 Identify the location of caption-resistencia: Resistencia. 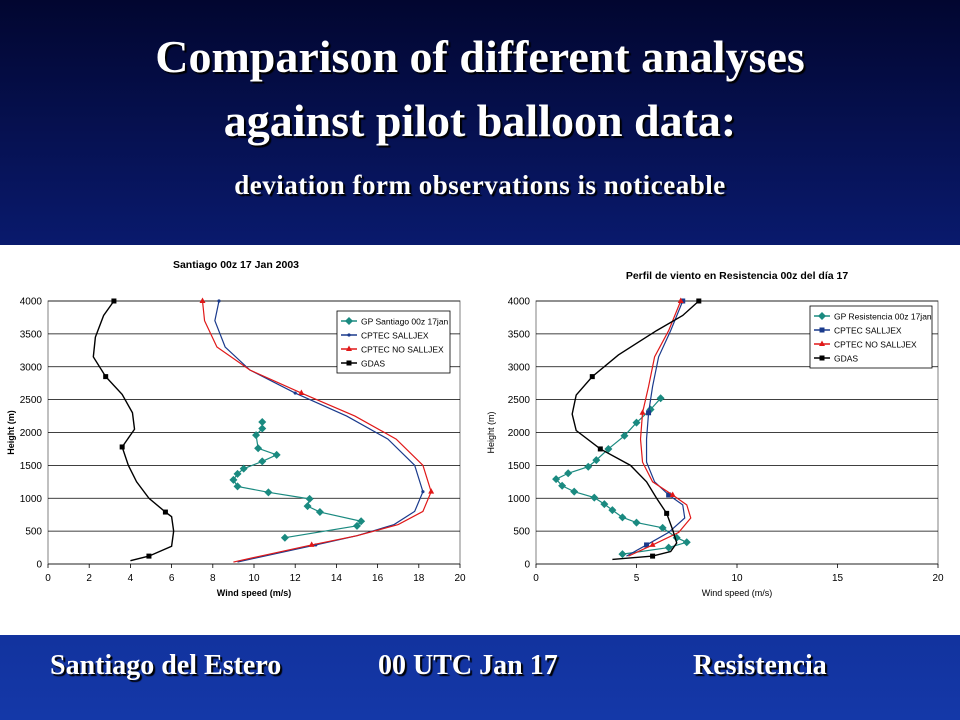
(760, 665).